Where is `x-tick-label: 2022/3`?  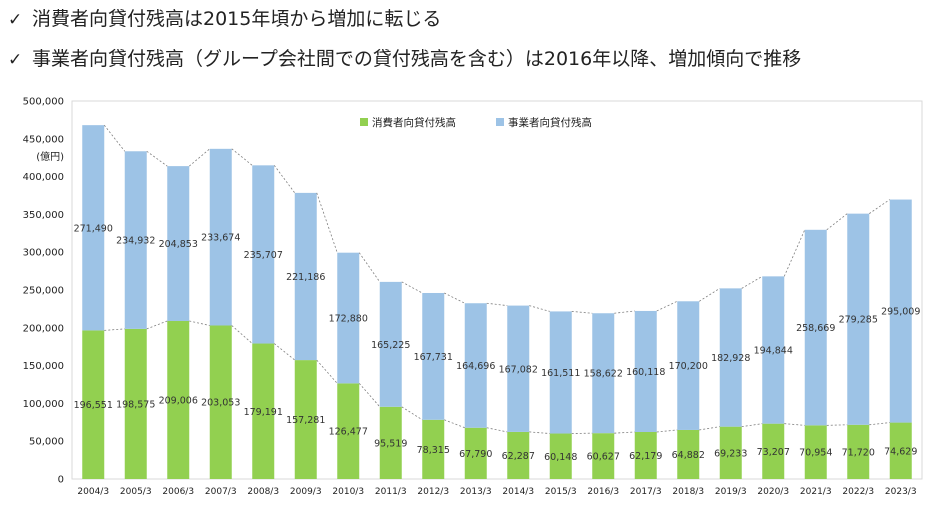
x-tick-label: 2022/3 is located at coordinates (858, 492).